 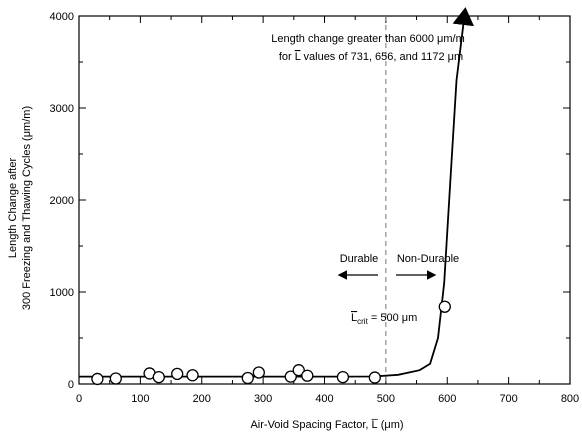 I want to click on x-tick-label: 700, so click(x=508, y=399).